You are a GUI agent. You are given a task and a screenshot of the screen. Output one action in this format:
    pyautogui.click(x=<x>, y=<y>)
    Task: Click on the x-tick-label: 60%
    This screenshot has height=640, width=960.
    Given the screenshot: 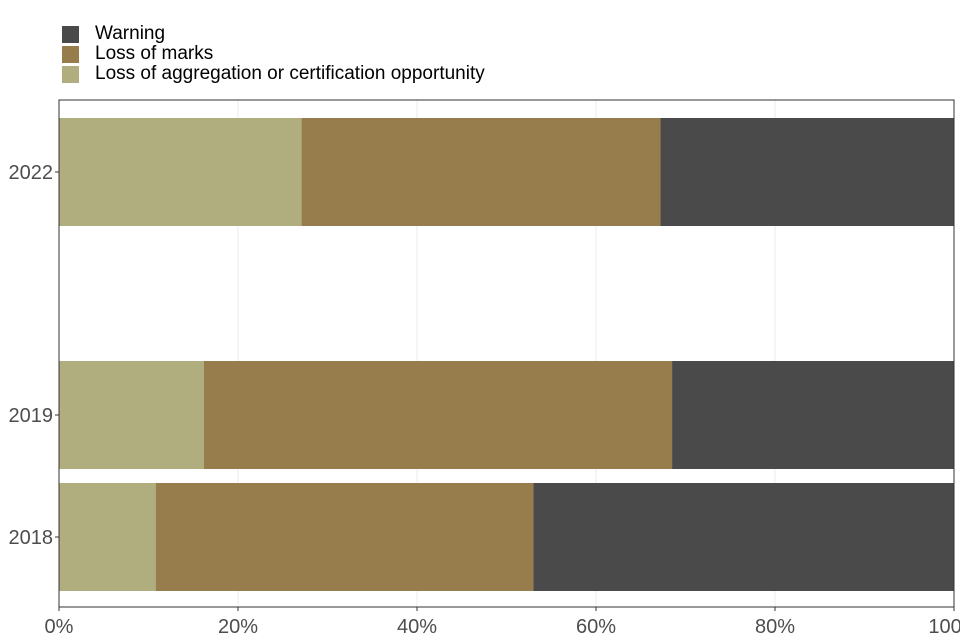 What is the action you would take?
    pyautogui.click(x=596, y=627)
    